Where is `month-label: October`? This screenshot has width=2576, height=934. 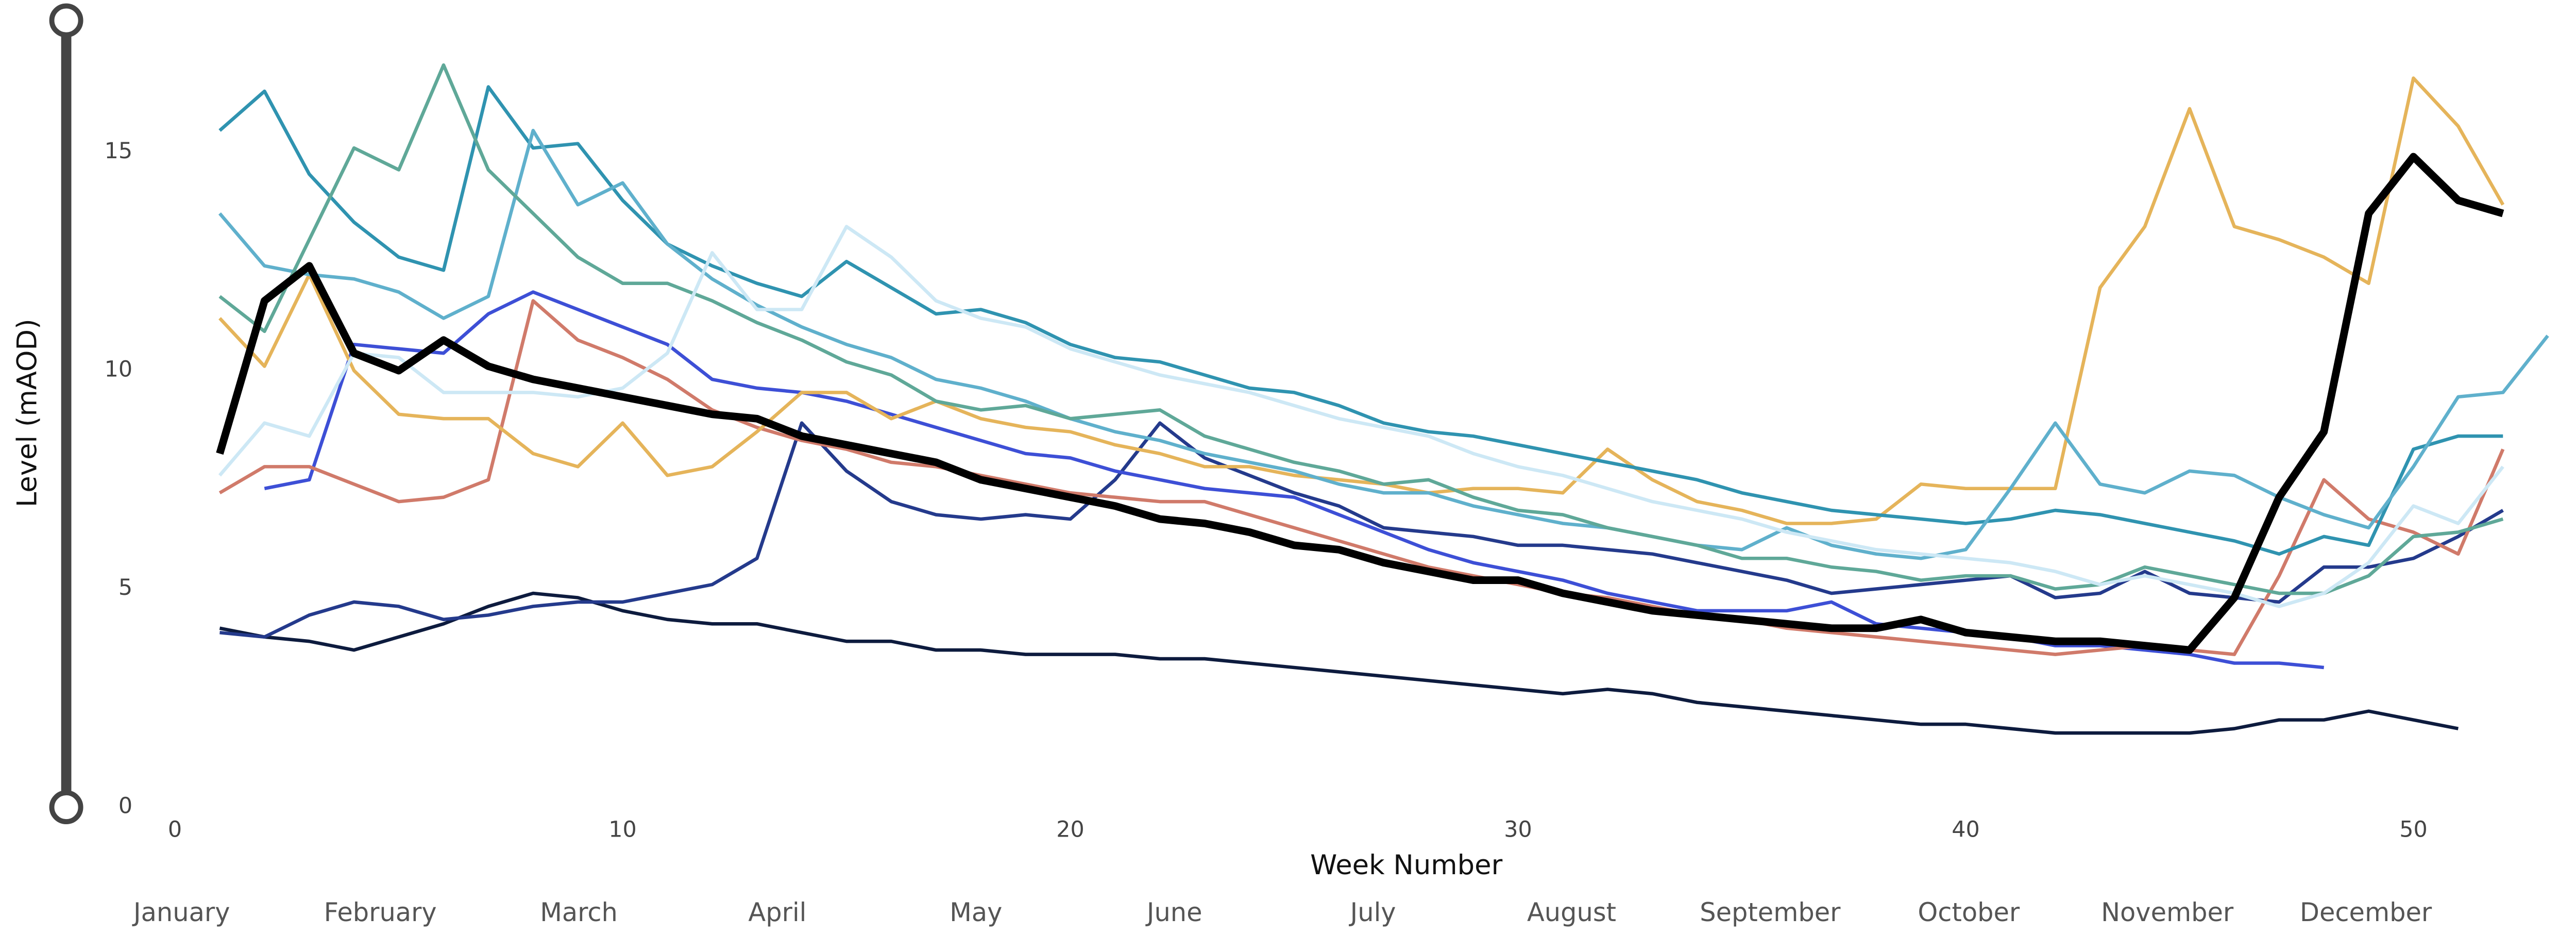
month-label: October is located at coordinates (1969, 912).